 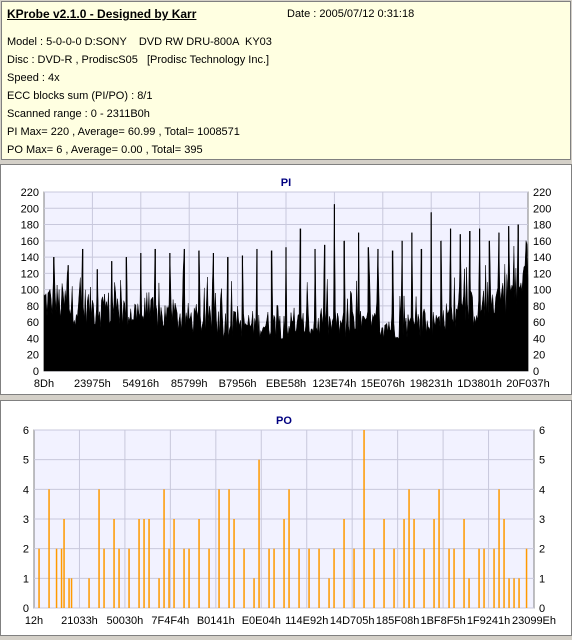 What do you see at coordinates (536, 372) in the screenshot?
I see `y-tick-label-right: 0` at bounding box center [536, 372].